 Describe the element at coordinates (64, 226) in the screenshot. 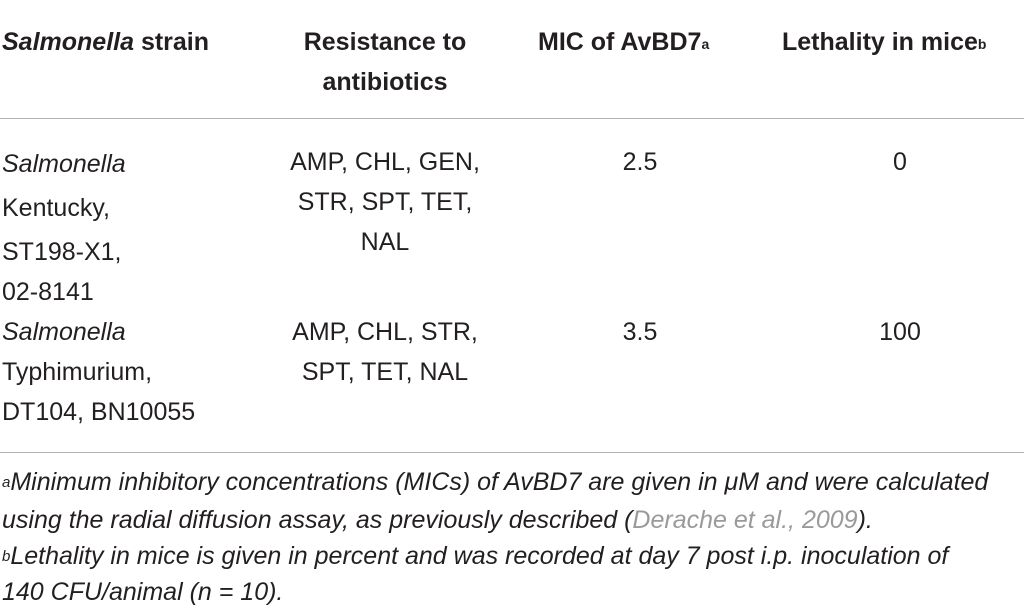

I see `table-row-1-strain: Salmonella Kentucky, ST198-X1, 02-8141` at that location.